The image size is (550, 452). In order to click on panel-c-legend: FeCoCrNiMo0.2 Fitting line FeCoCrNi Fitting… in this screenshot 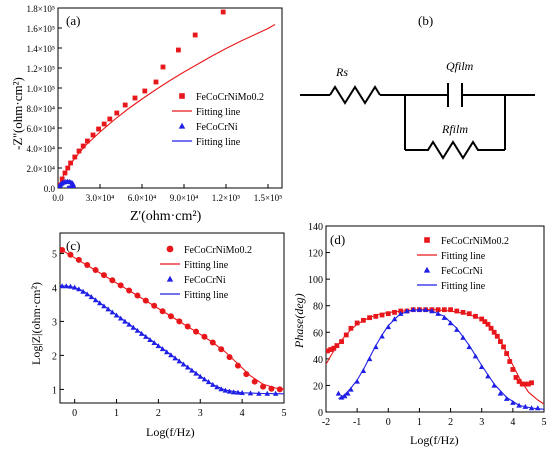, I will do `click(206, 273)`.